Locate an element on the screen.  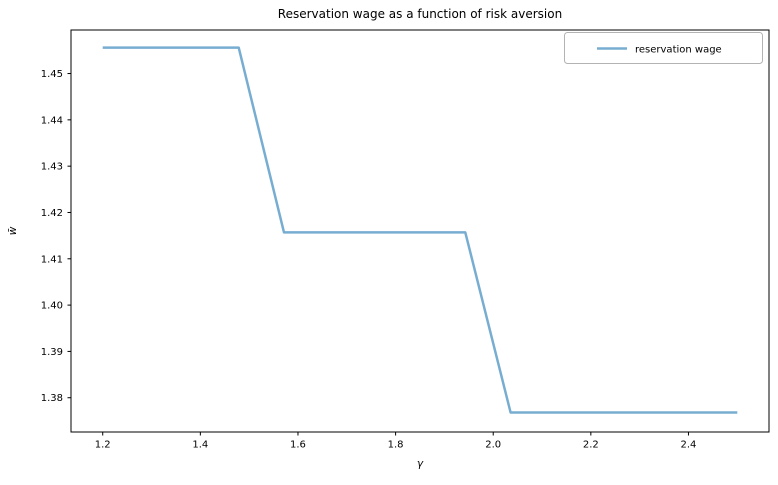
y-tick-label: 1.38 is located at coordinates (52, 398).